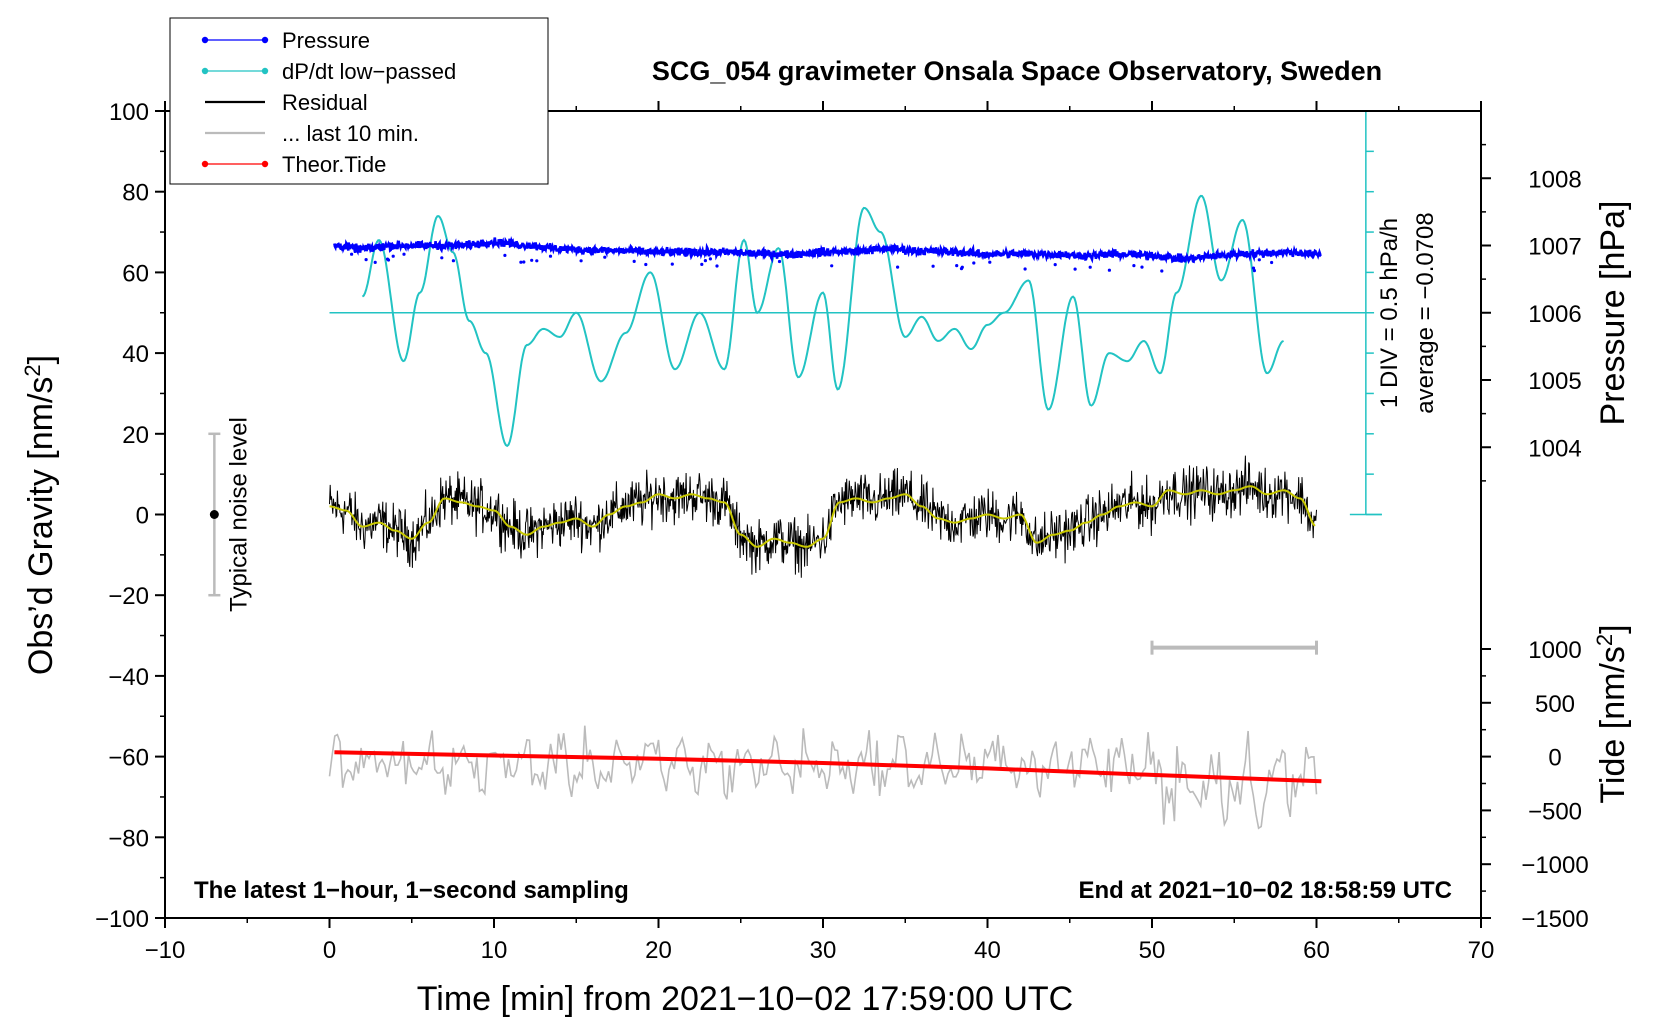 Image resolution: width=1660 pixels, height=1020 pixels. What do you see at coordinates (1554, 865) in the screenshot?
I see `tide-tick-label: −1000` at bounding box center [1554, 865].